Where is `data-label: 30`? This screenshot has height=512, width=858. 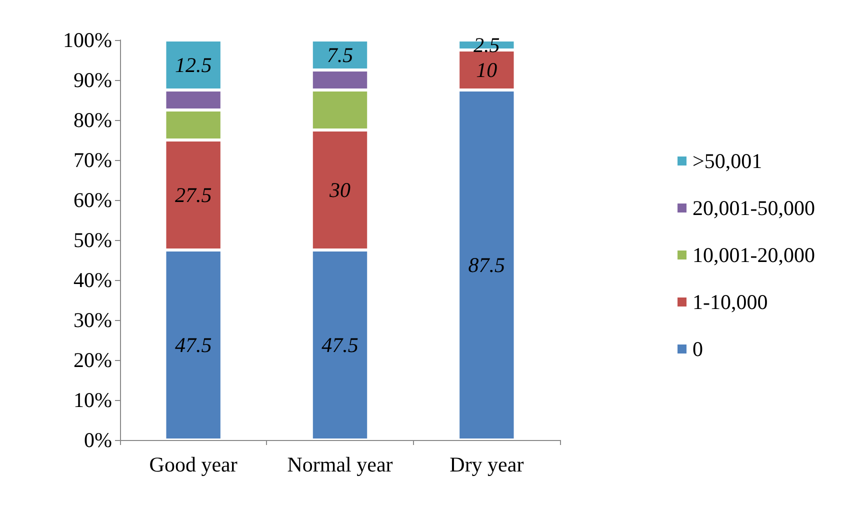
data-label: 30 is located at coordinates (339, 190).